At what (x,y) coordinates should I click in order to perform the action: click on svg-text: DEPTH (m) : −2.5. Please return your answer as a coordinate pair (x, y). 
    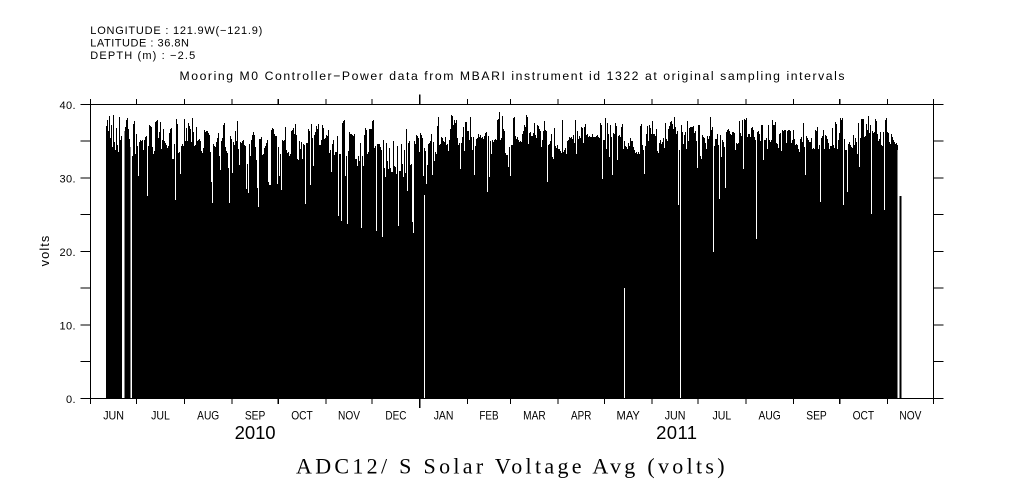
    Looking at the image, I should click on (142, 56).